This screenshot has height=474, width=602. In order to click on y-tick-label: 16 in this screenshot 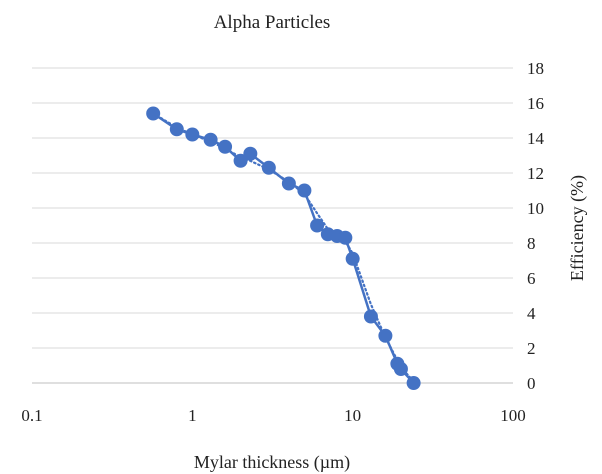, I will do `click(535, 103)`.